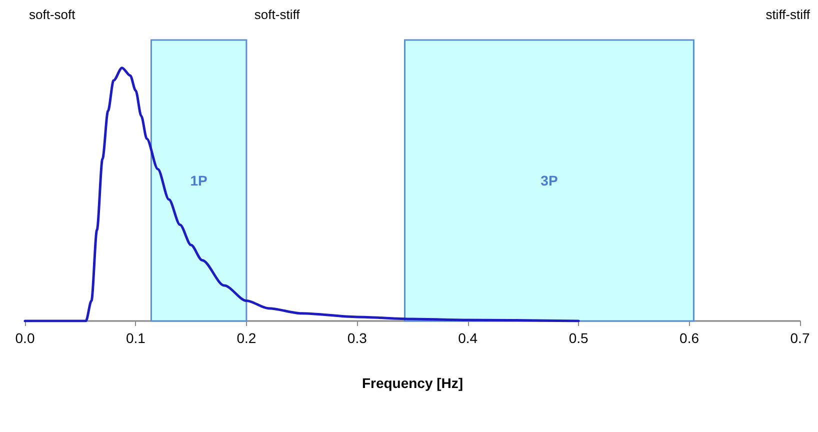 This screenshot has width=818, height=432. What do you see at coordinates (690, 338) in the screenshot?
I see `x-tick-label: 0.6` at bounding box center [690, 338].